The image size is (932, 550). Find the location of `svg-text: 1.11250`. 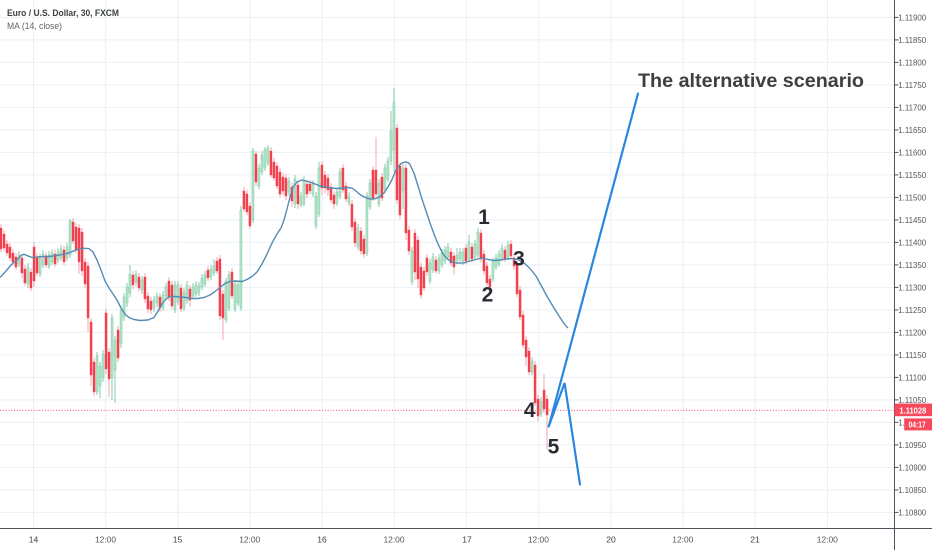

svg-text: 1.11250 is located at coordinates (912, 310).